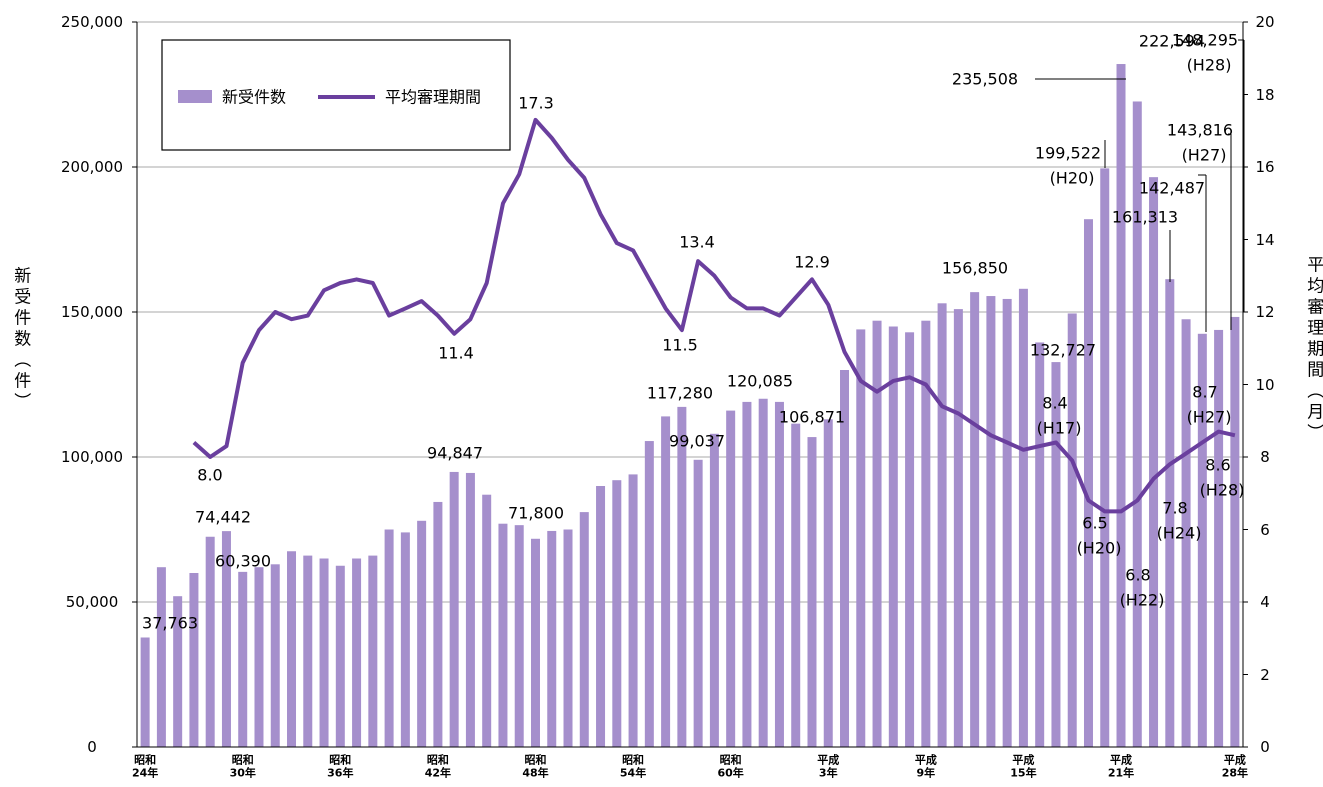 The width and height of the screenshot is (1323, 787). Describe the element at coordinates (760, 381) in the screenshot. I see `data-label: 120,085` at that location.